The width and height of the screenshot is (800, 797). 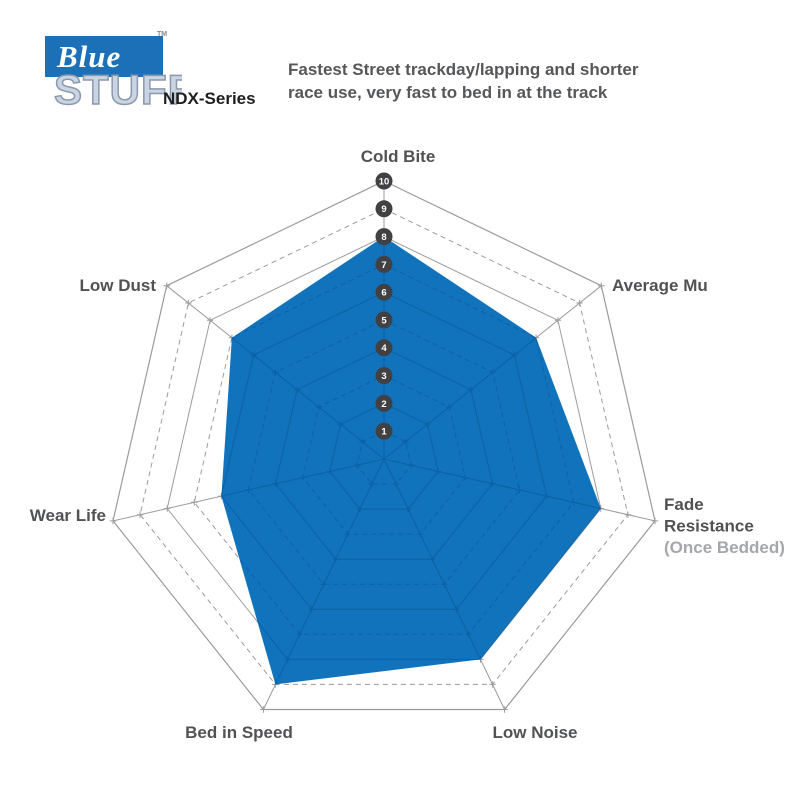 I want to click on scale-number: 2, so click(x=383, y=404).